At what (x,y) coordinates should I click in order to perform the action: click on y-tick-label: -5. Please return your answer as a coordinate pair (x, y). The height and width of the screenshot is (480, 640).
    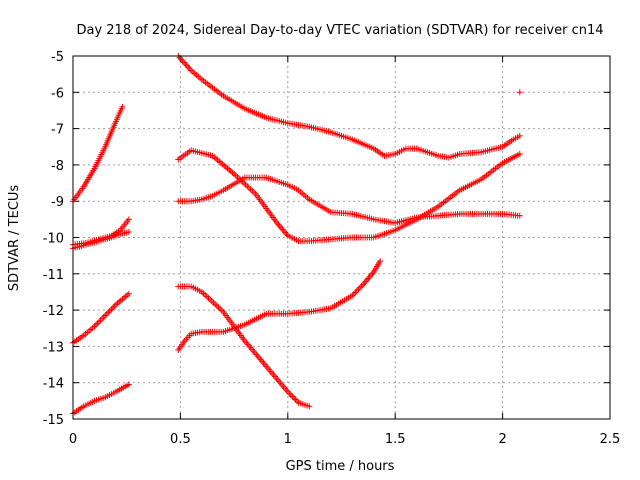
    Looking at the image, I should click on (57, 57).